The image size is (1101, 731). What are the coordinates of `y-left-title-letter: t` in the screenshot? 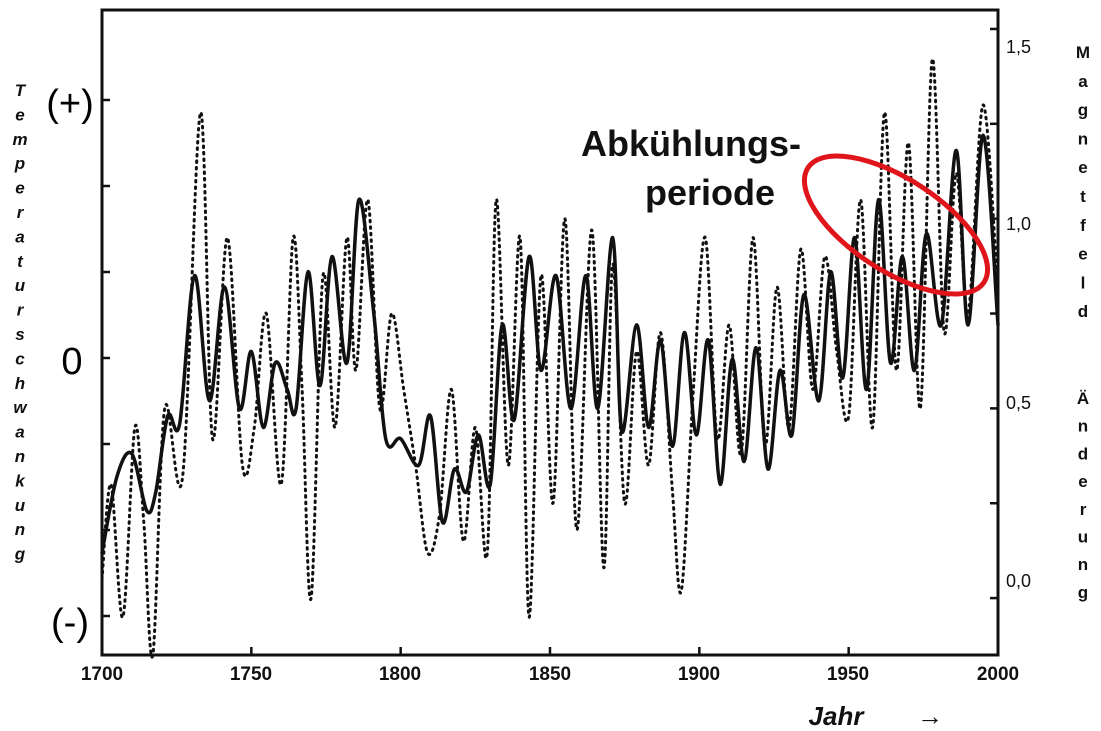 It's located at (20, 261).